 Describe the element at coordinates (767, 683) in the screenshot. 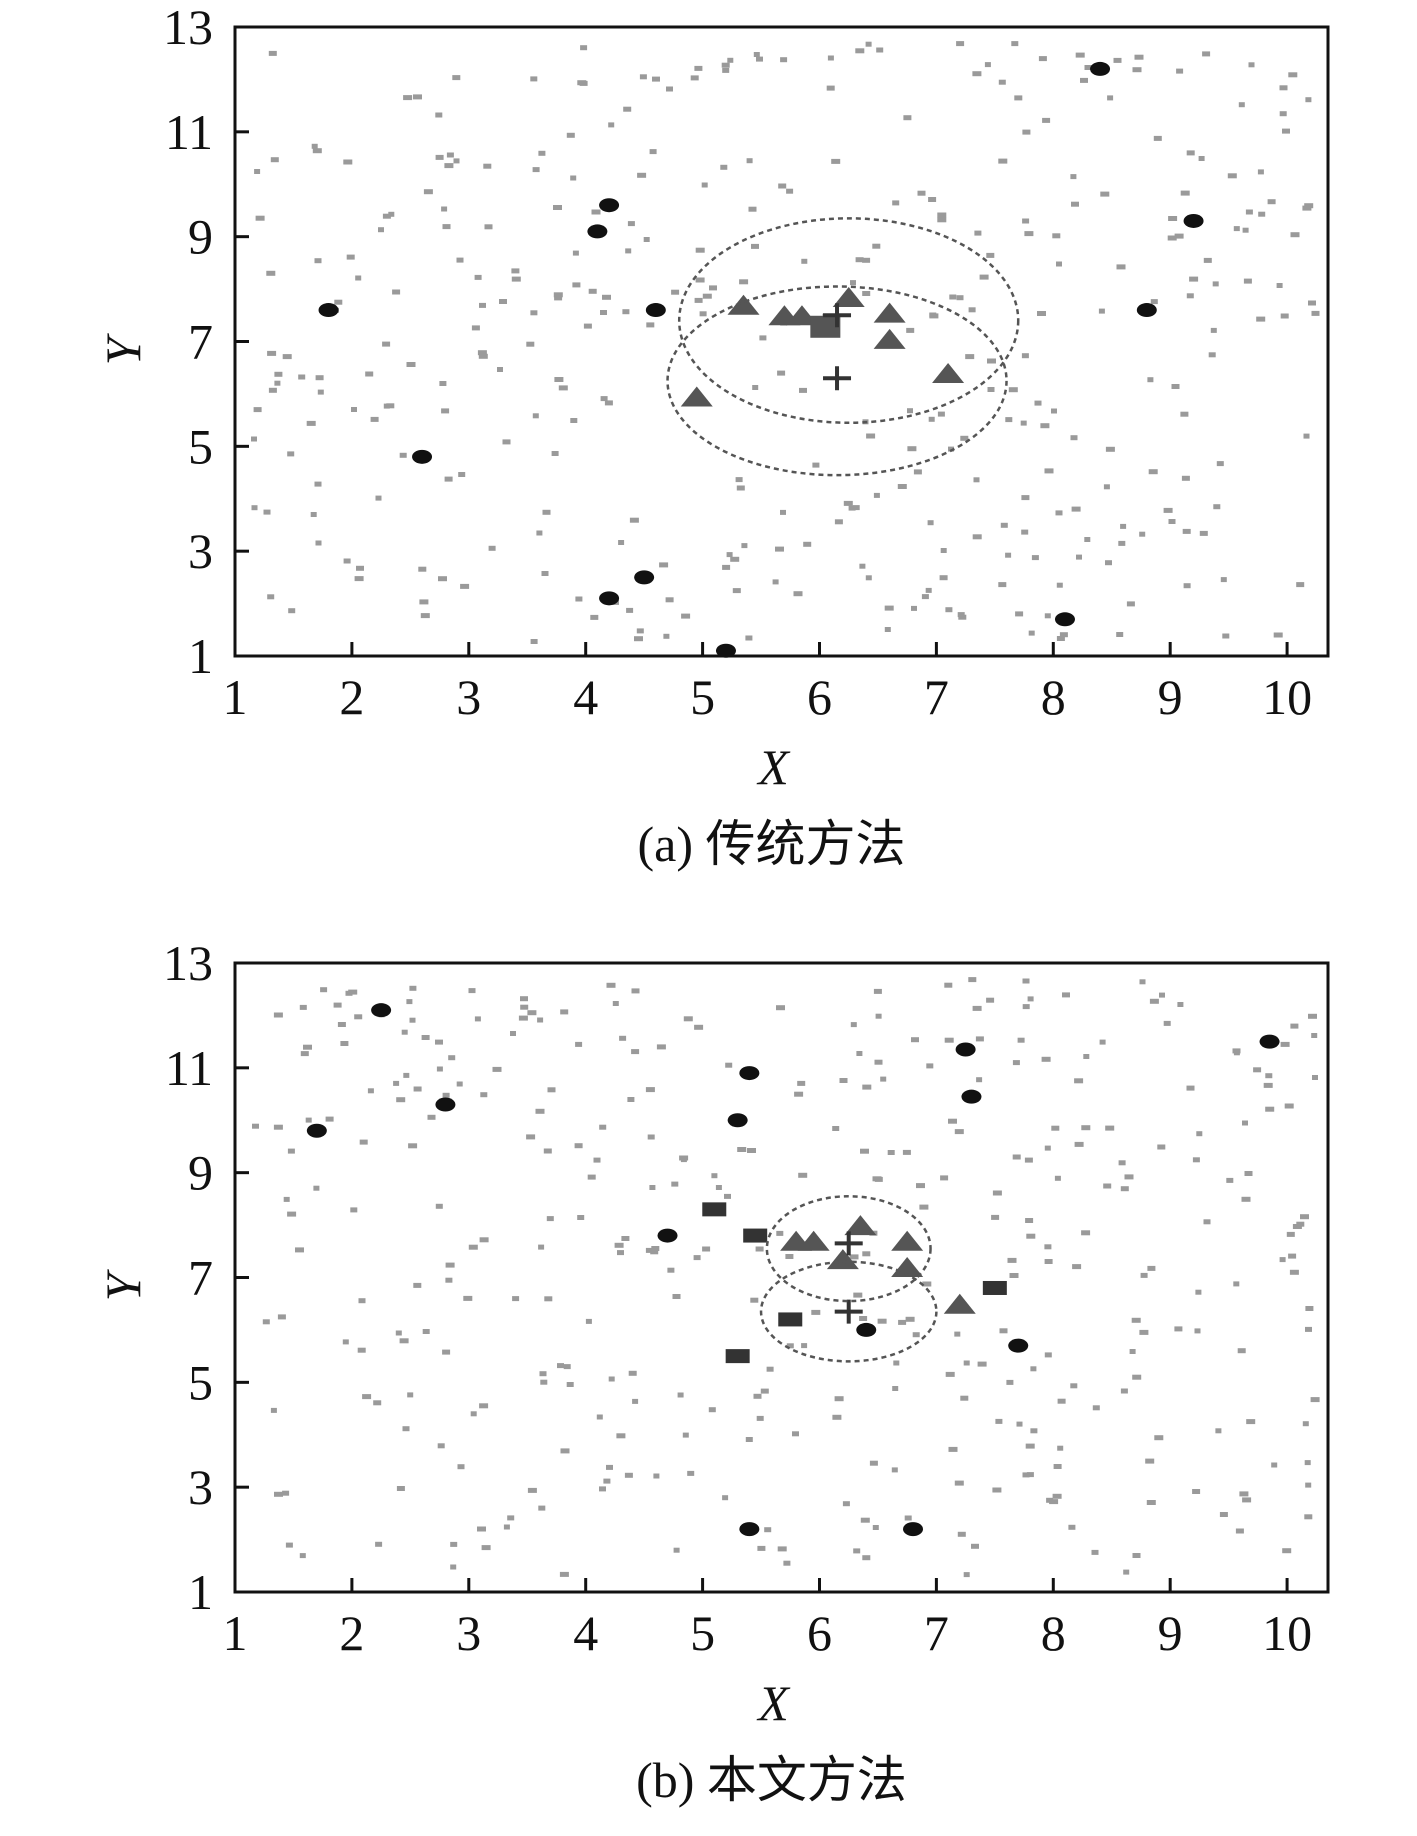

I see `x-axis: 1 2 3 4 5 6 7 8 9 10` at that location.